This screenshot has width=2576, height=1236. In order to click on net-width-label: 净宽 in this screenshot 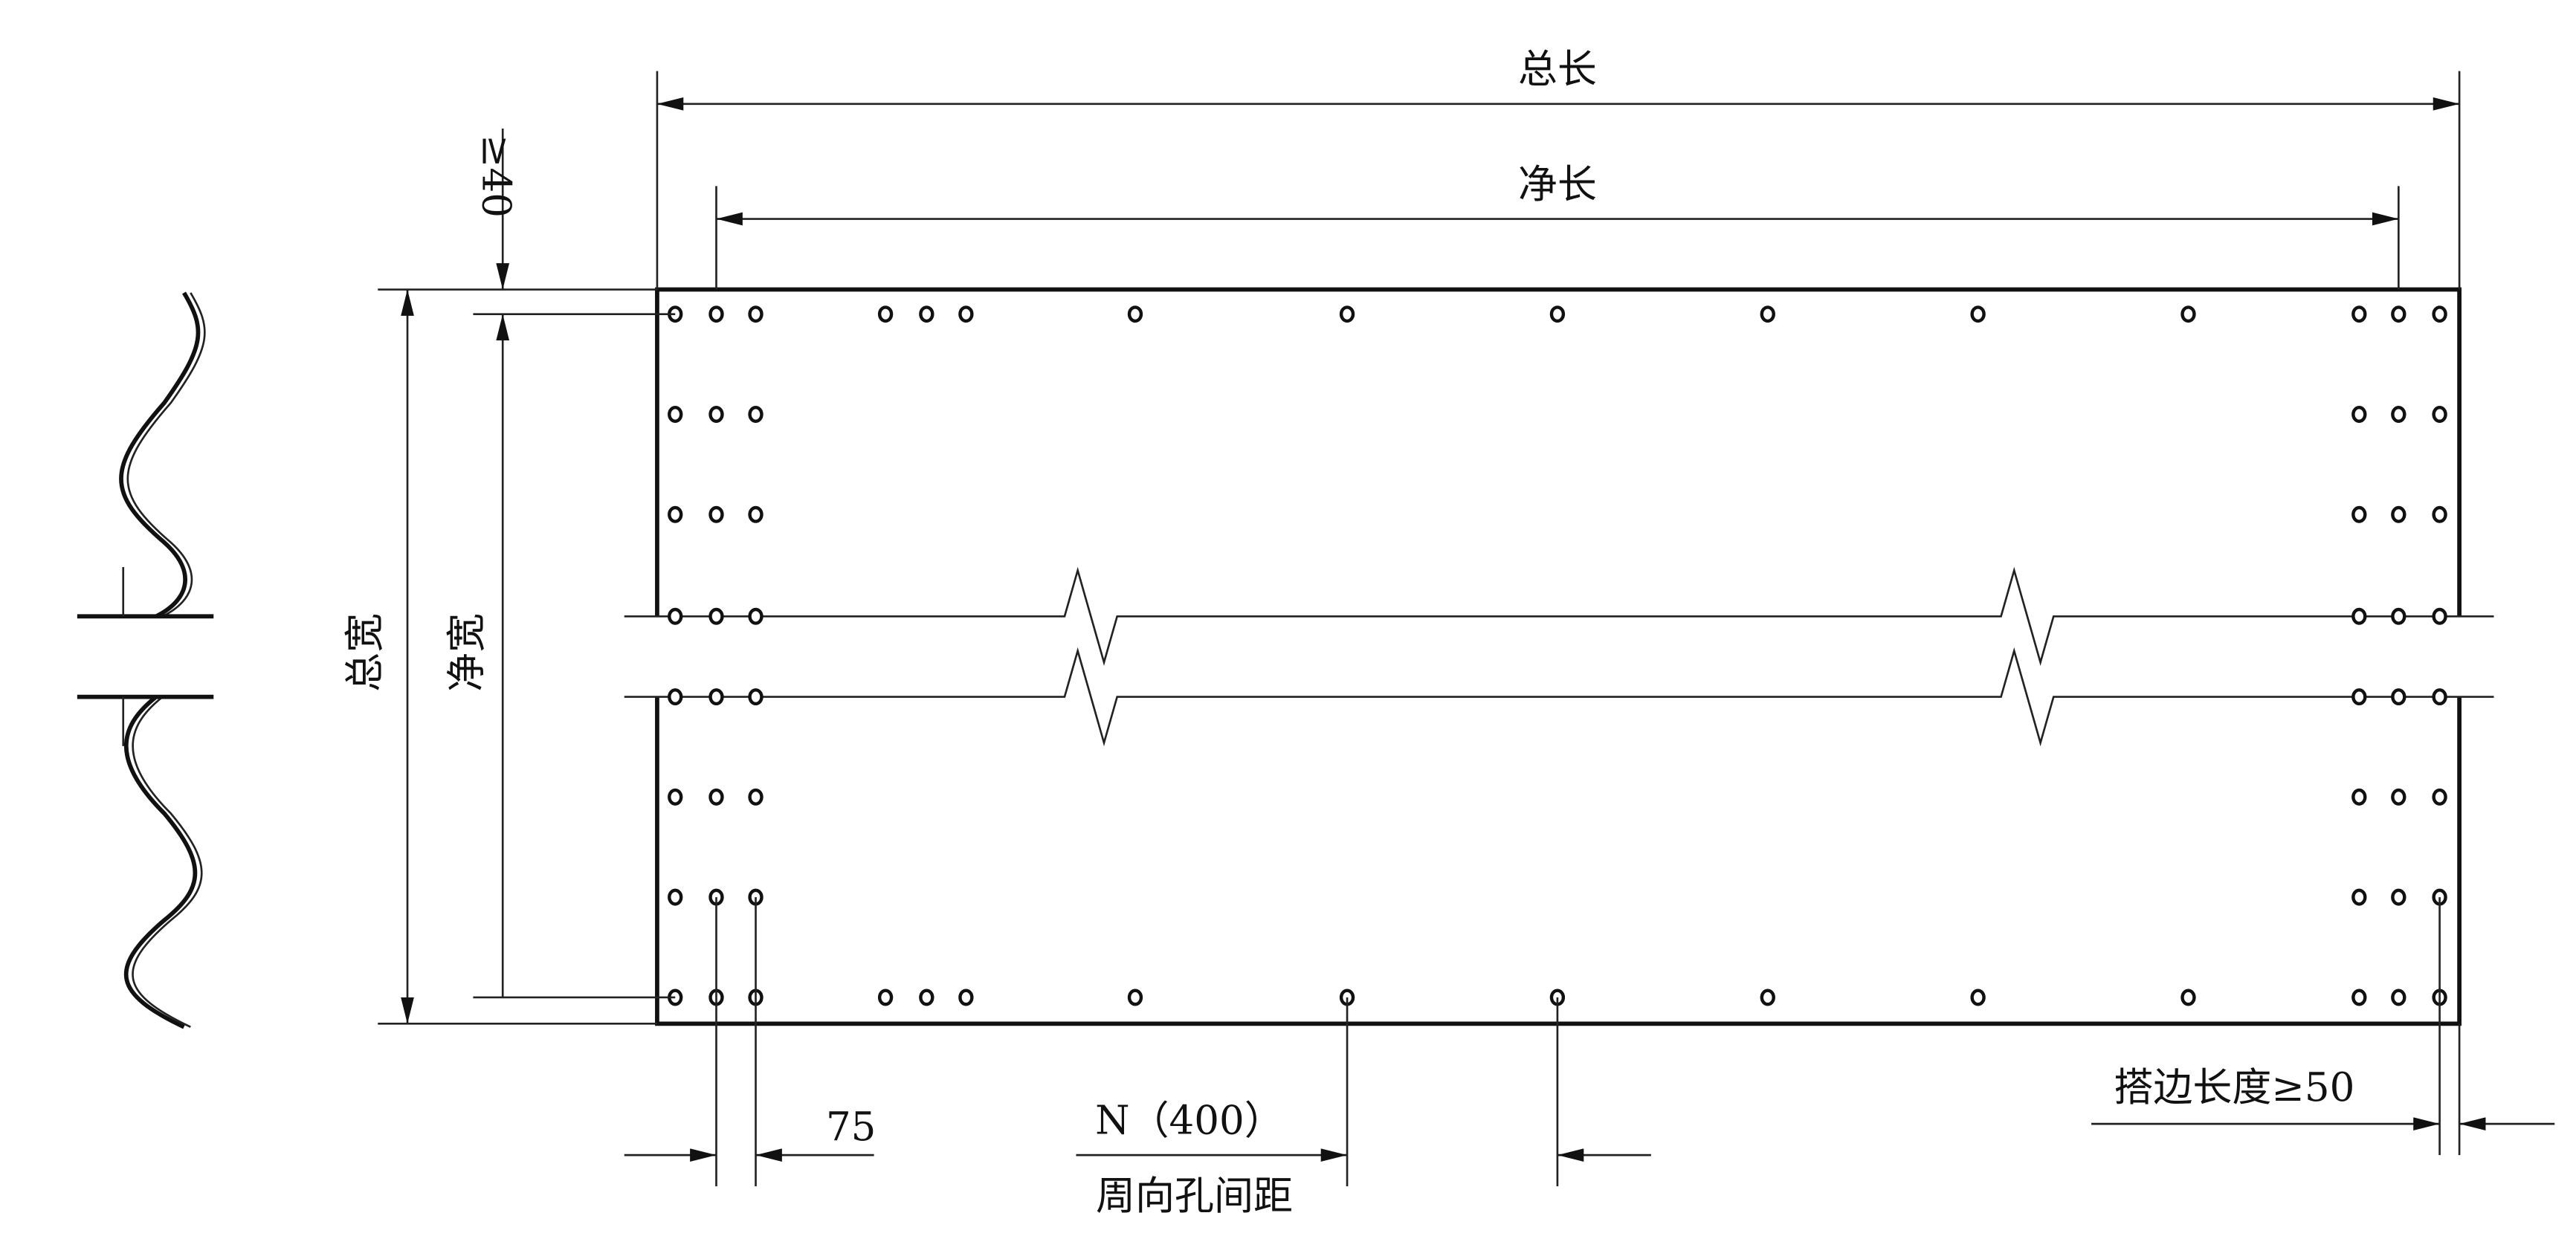, I will do `click(467, 652)`.